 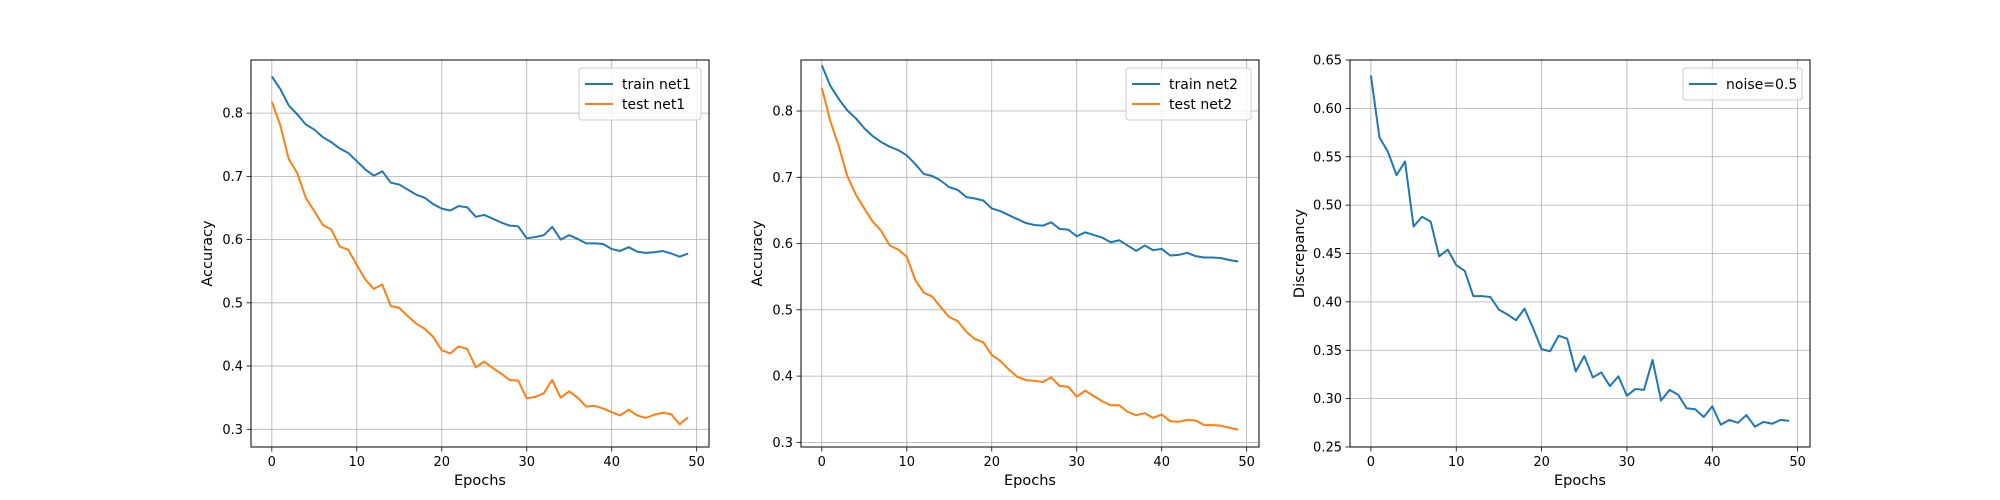 I want to click on y-tick-label: 0.25, so click(x=1327, y=448).